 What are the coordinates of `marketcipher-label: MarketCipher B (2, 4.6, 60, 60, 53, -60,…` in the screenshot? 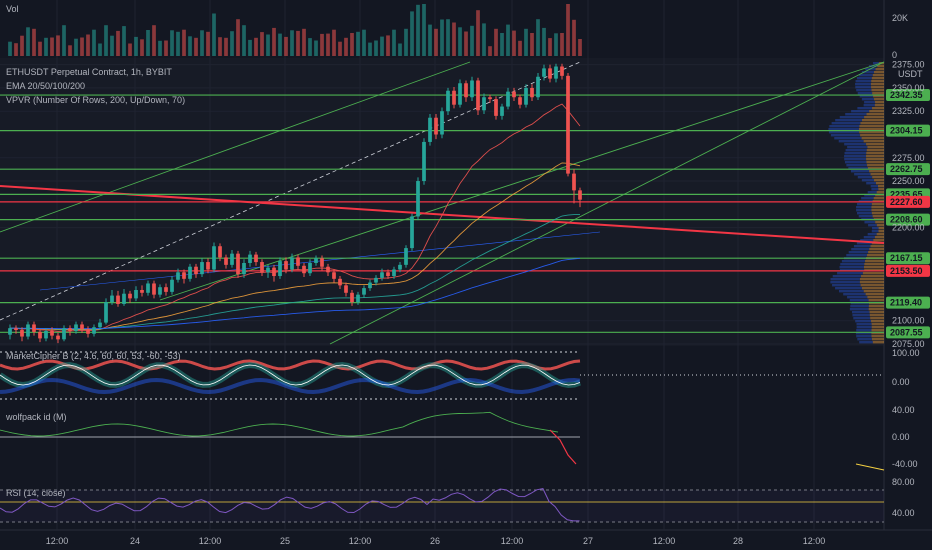 It's located at (93, 356).